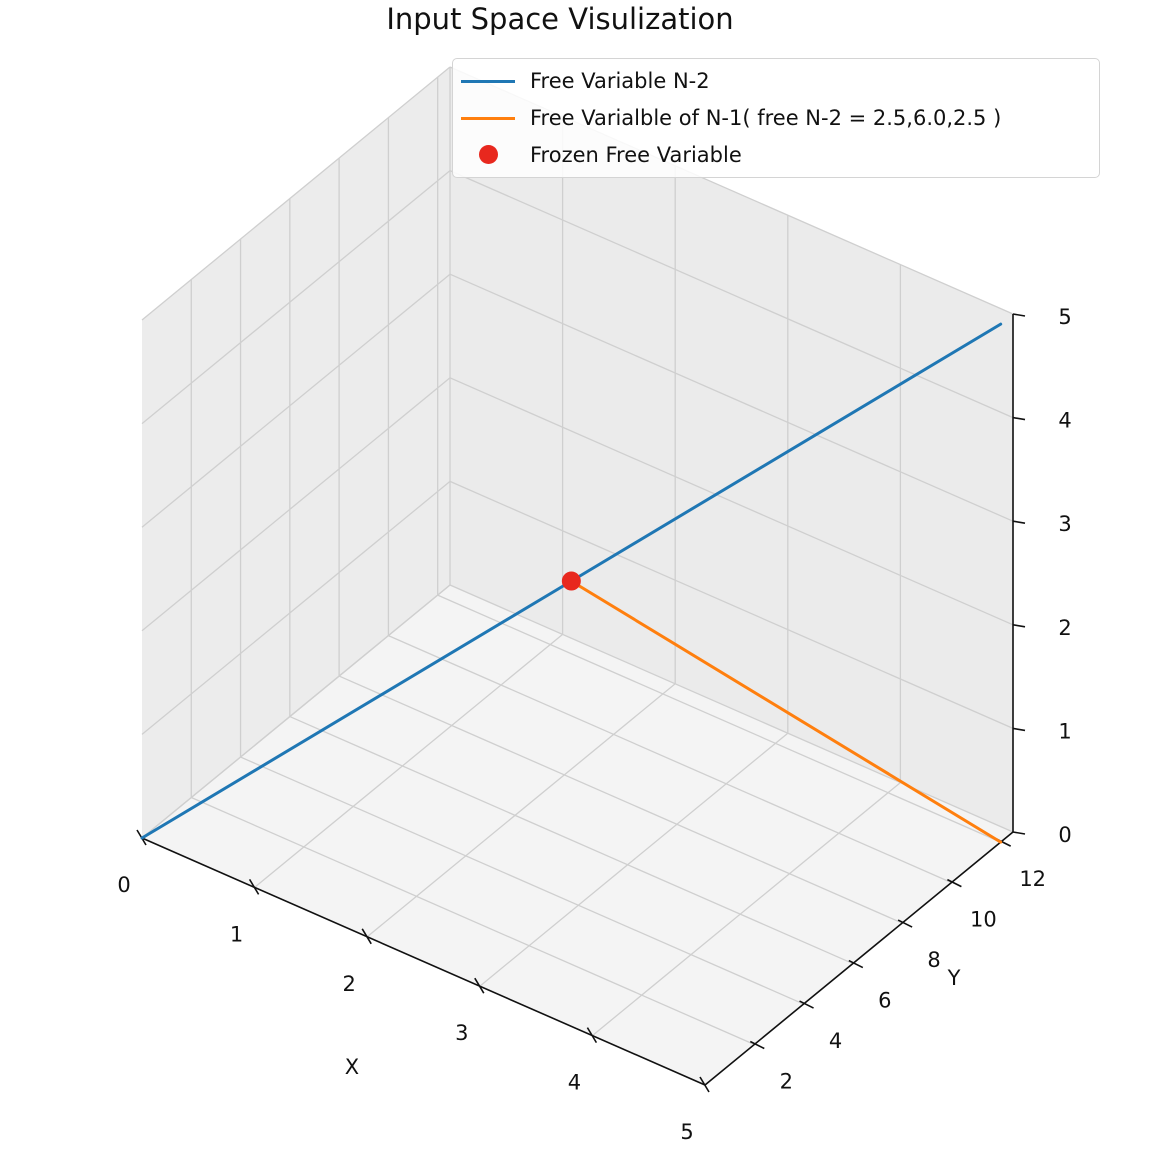 The image size is (1160, 1160). Describe the element at coordinates (884, 1001) in the screenshot. I see `y-tick-label: 6` at that location.